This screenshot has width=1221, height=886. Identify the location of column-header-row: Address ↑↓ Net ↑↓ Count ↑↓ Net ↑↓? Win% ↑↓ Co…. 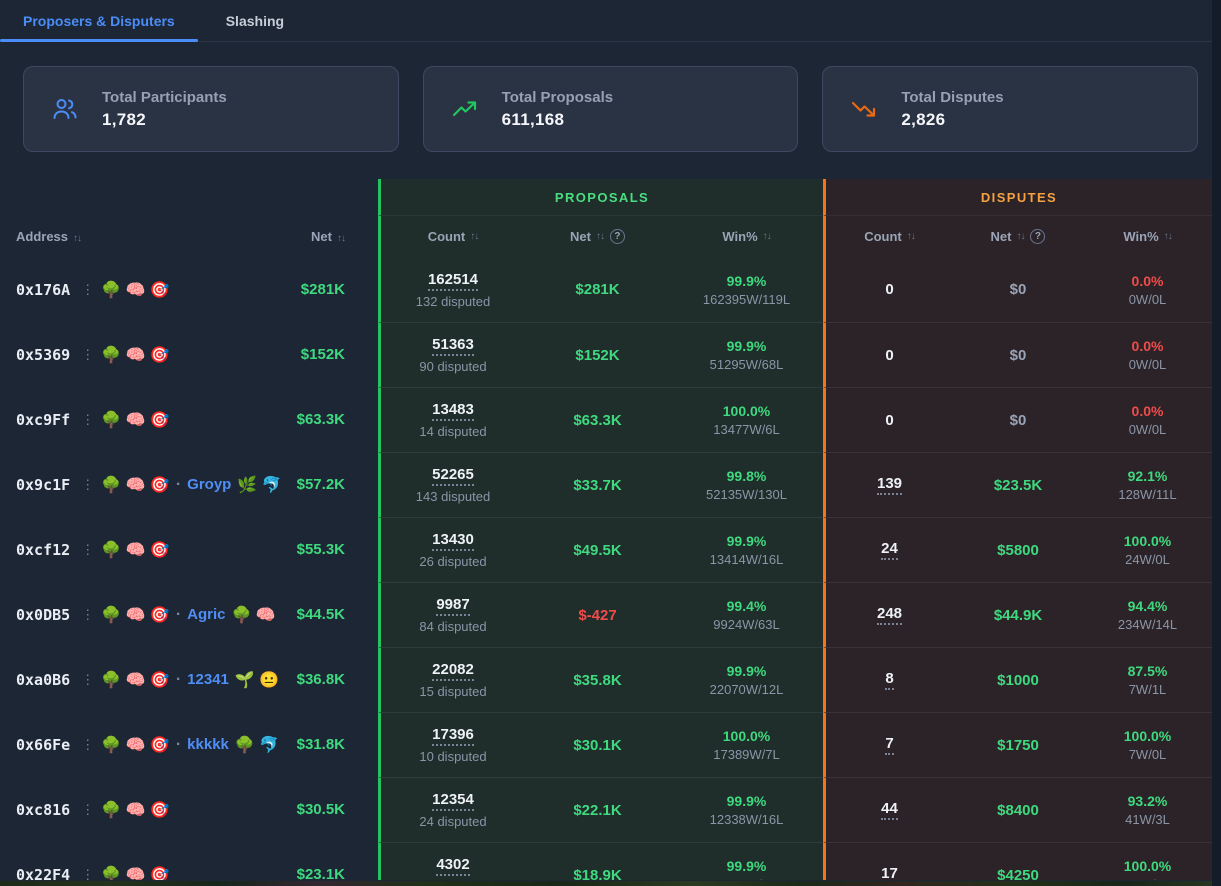
(610, 236).